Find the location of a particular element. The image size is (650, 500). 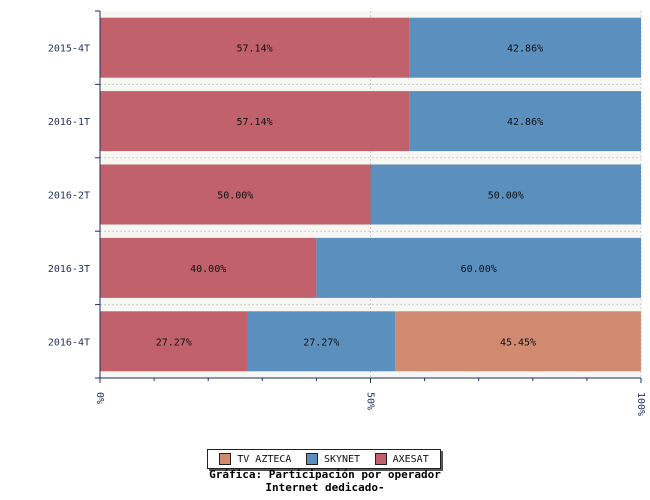

y-tick-label: 2016-4T is located at coordinates (69, 342).